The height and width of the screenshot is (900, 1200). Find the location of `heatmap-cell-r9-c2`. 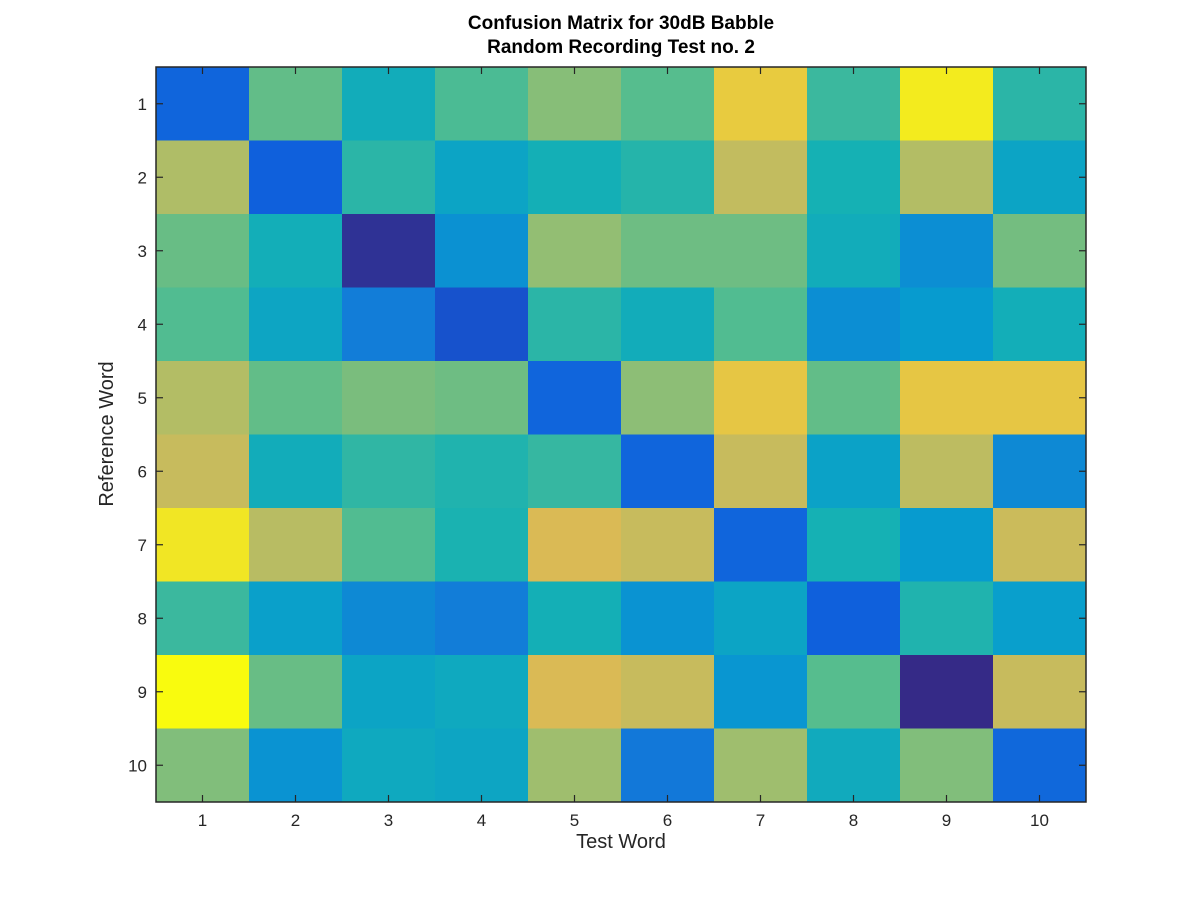

heatmap-cell-r9-c2 is located at coordinates (296, 692).